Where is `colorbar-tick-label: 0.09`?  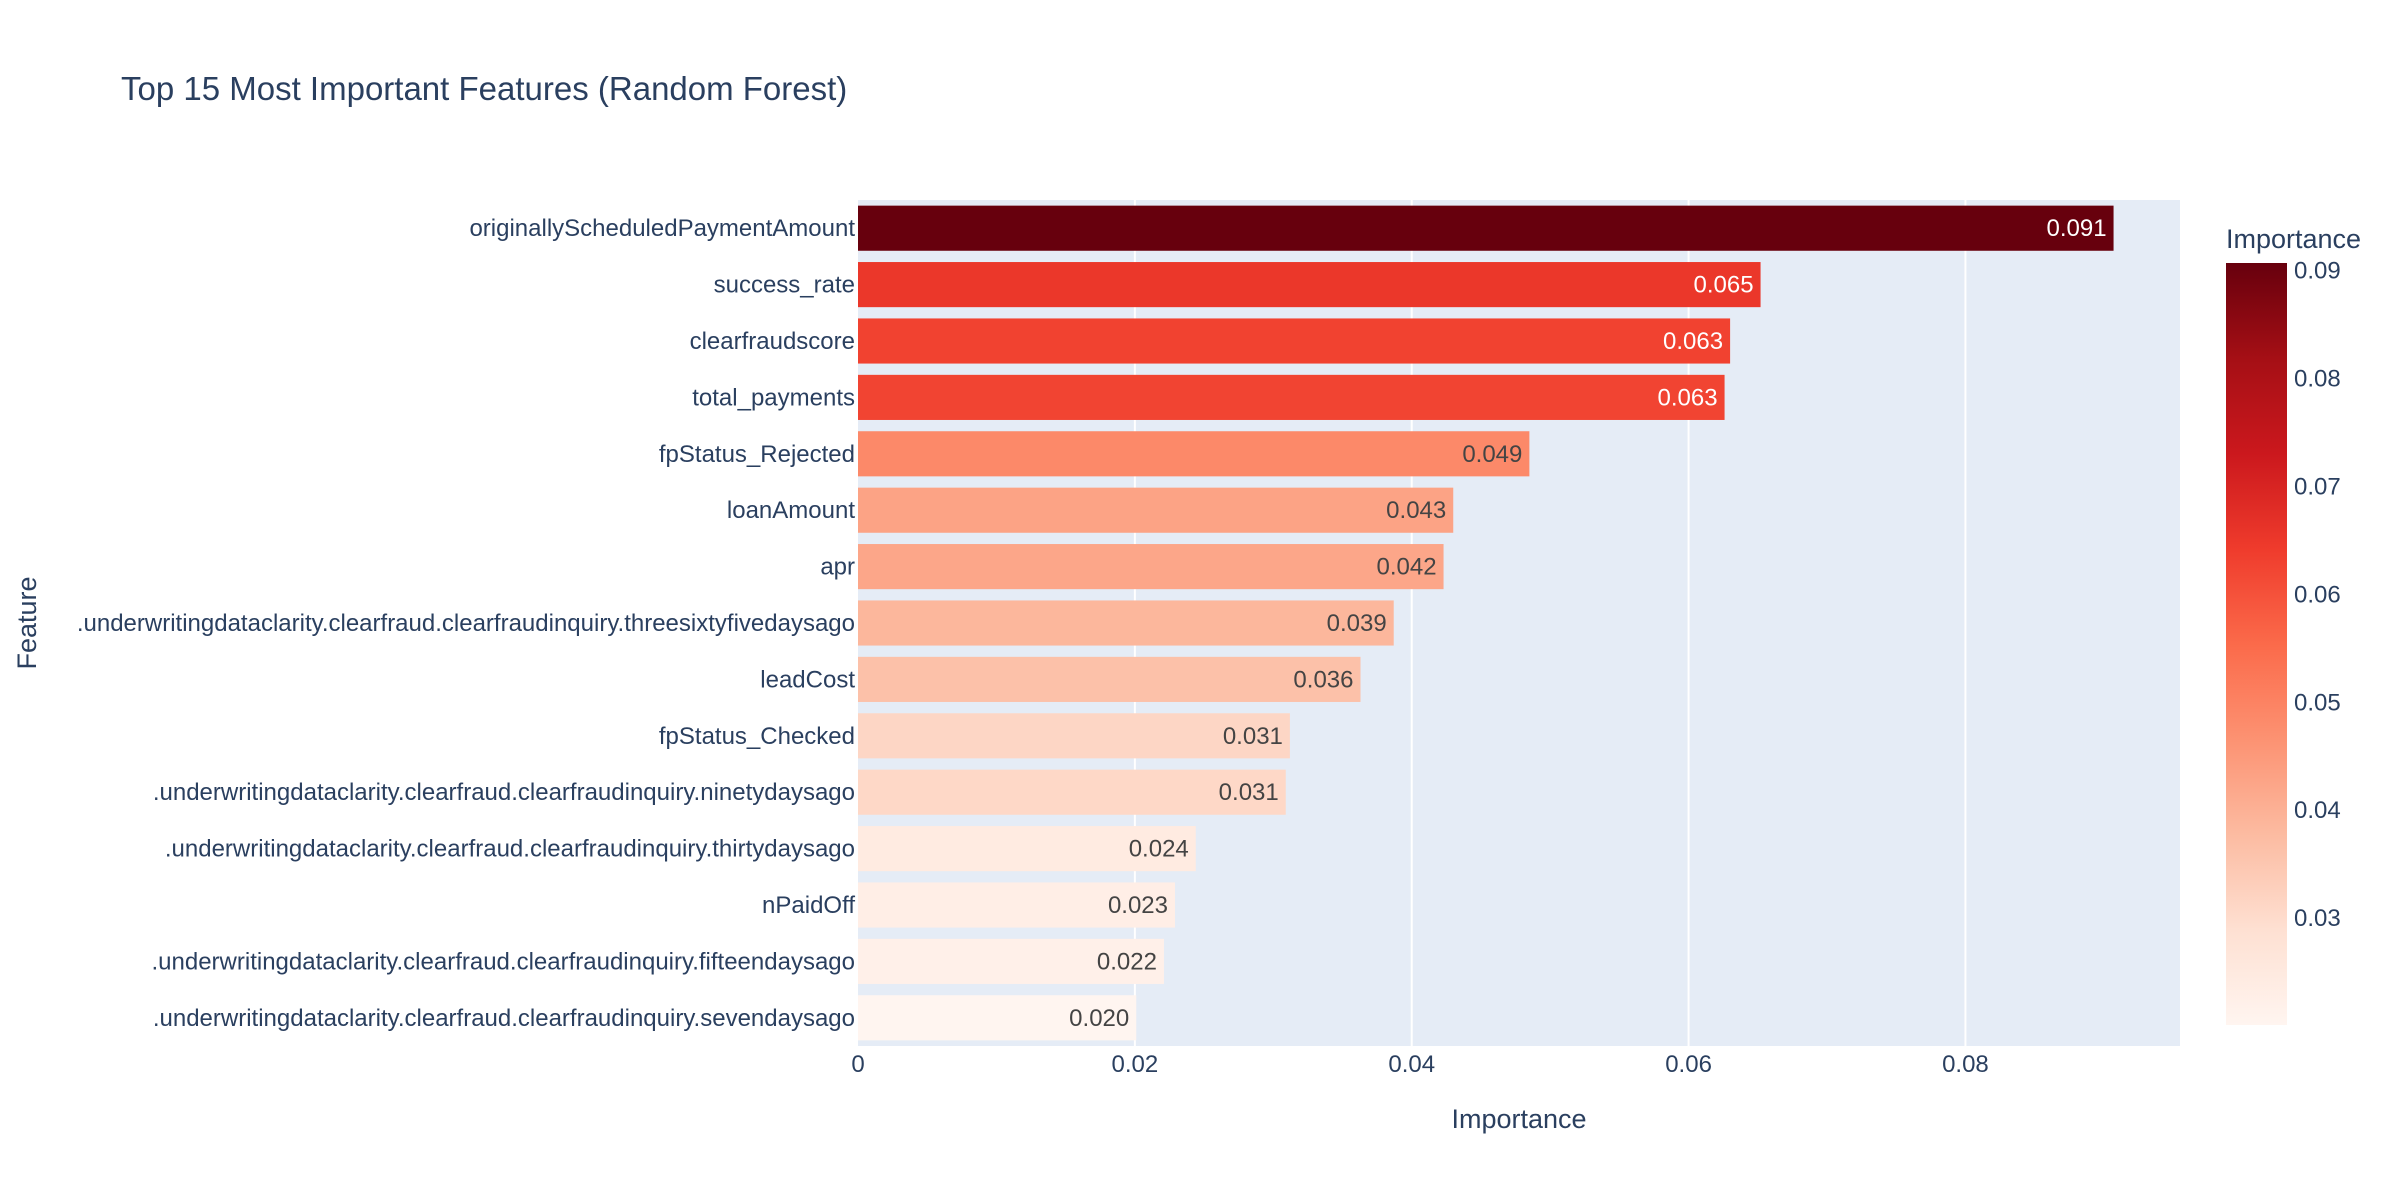 colorbar-tick-label: 0.09 is located at coordinates (2317, 271).